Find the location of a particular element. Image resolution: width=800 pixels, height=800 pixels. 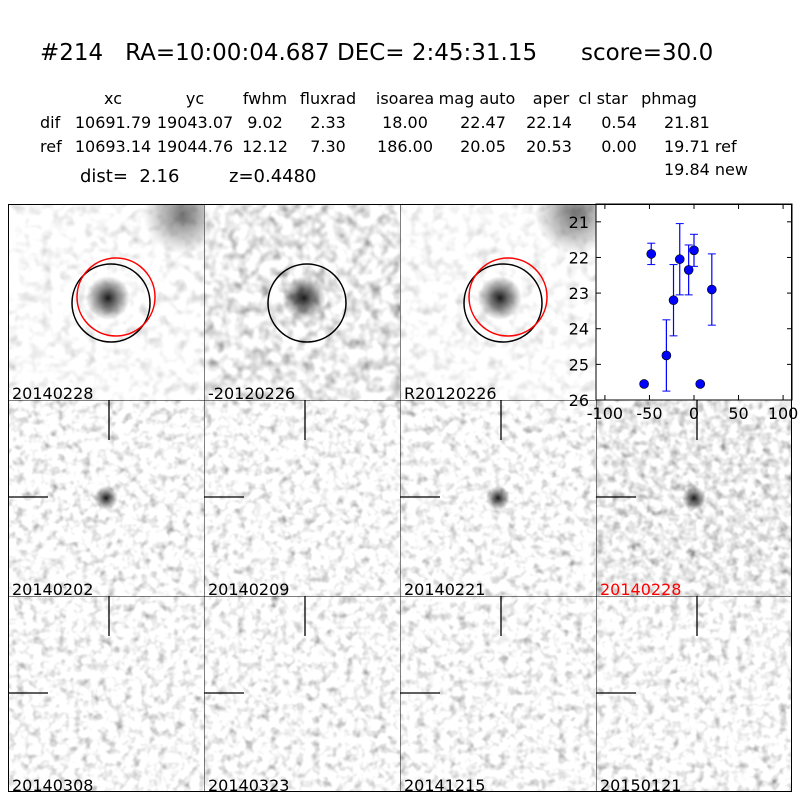

thumbnail-panel: 20140308 is located at coordinates (106, 694).